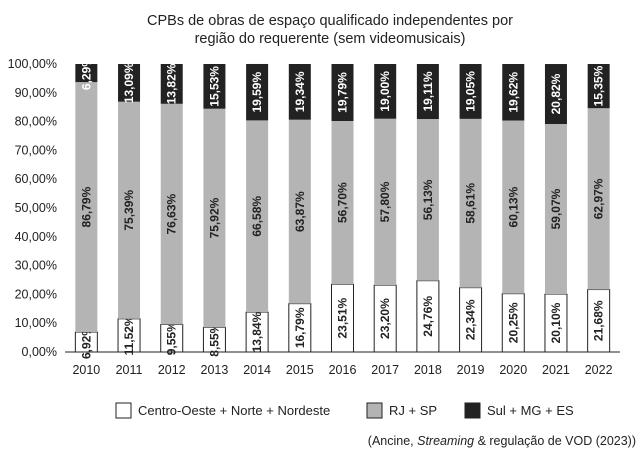  I want to click on data-label: 13,09%, so click(129, 82).